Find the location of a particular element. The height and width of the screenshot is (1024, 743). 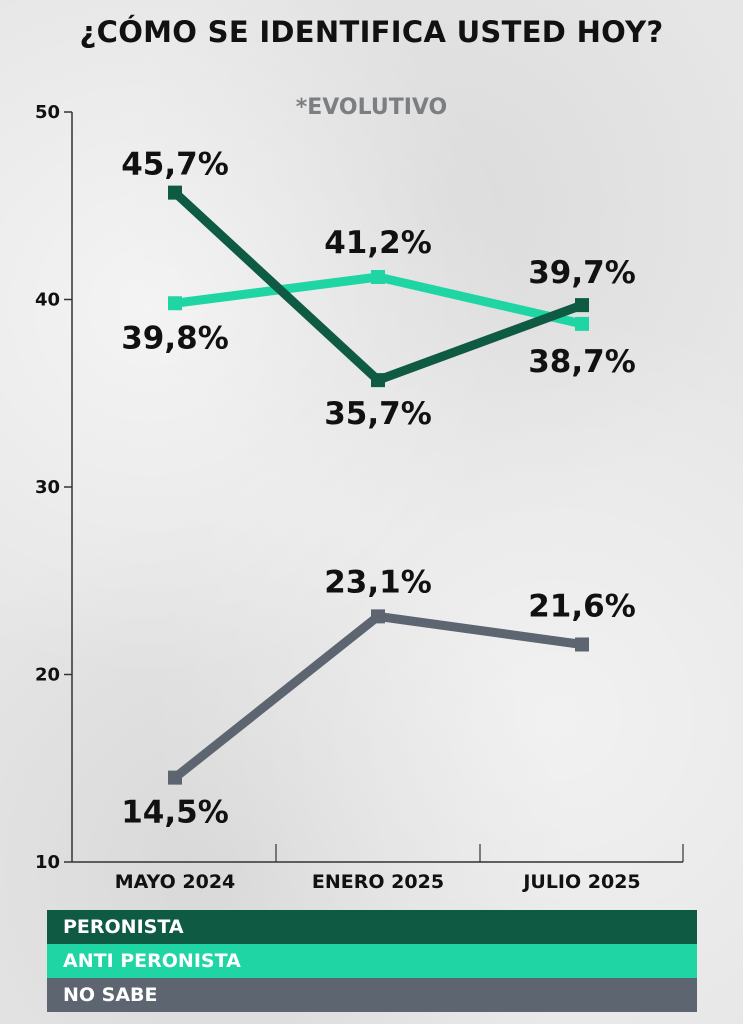

series-line-no-sabe is located at coordinates (377, 696).